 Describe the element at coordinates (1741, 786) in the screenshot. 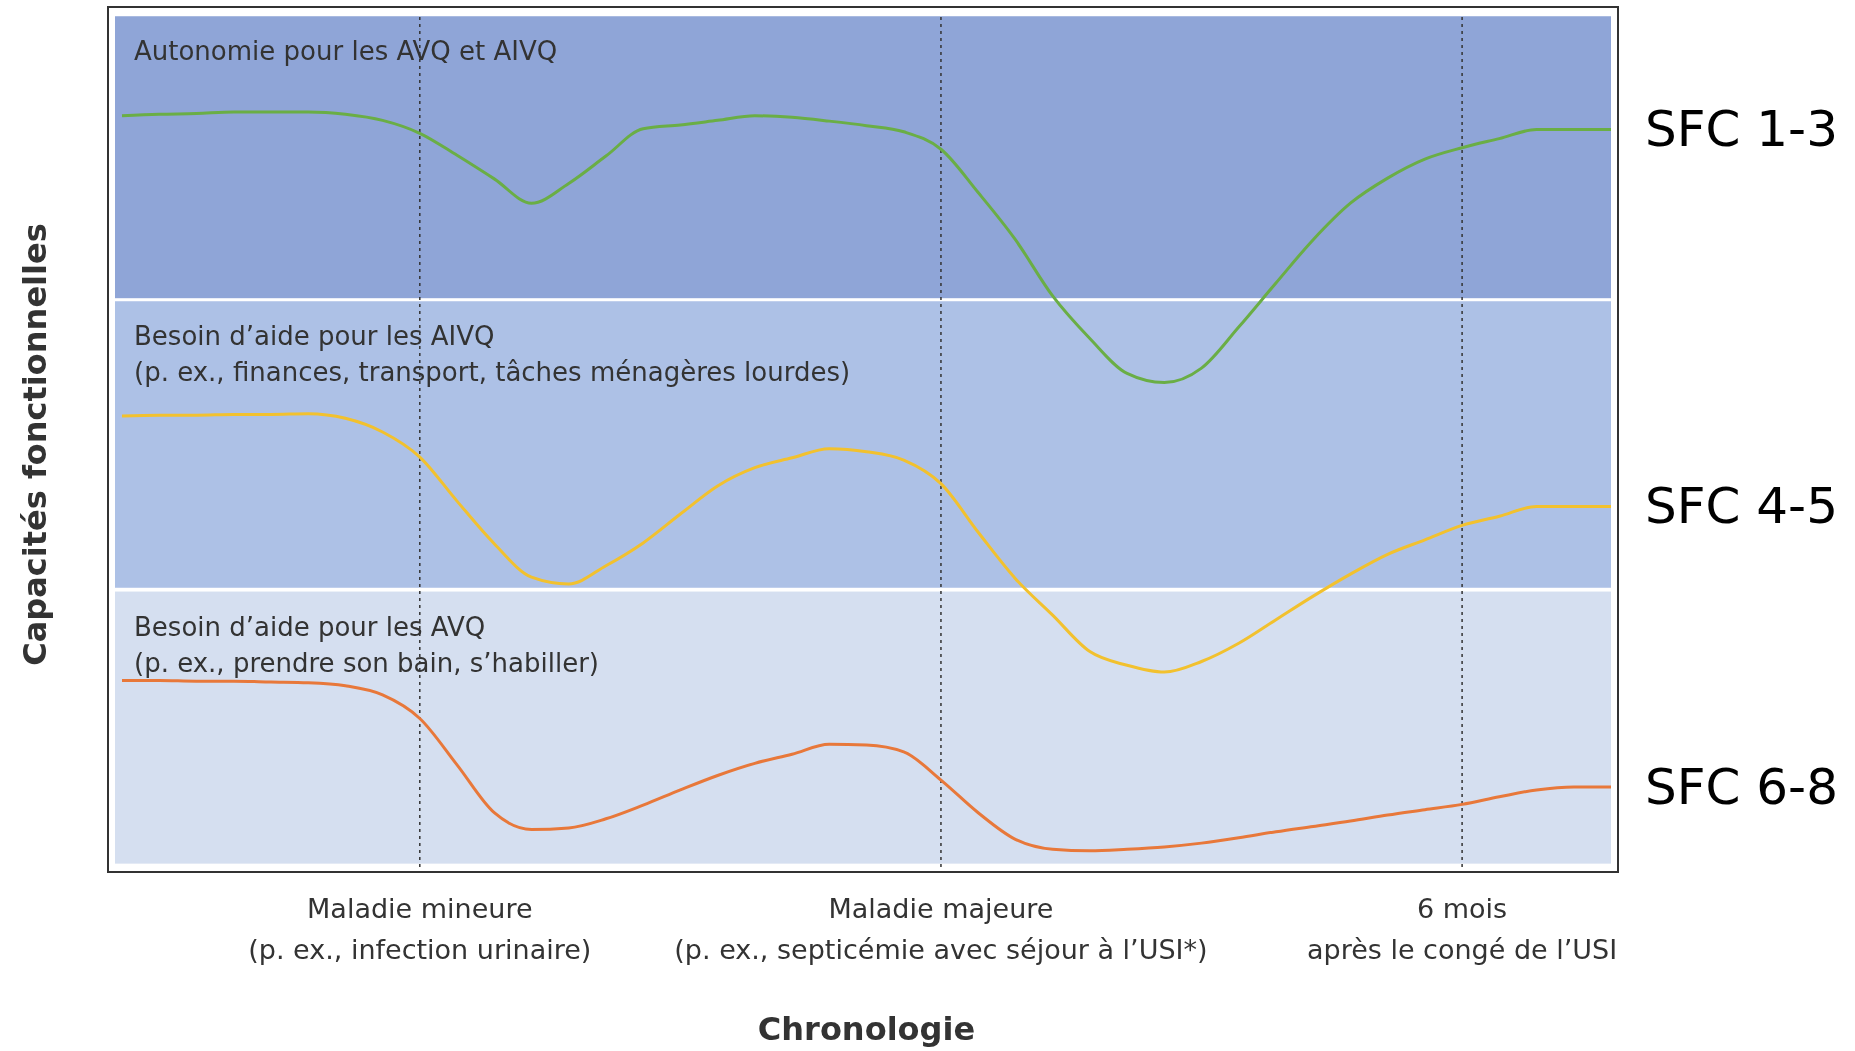

I see `series-label: SFC 6-8` at that location.